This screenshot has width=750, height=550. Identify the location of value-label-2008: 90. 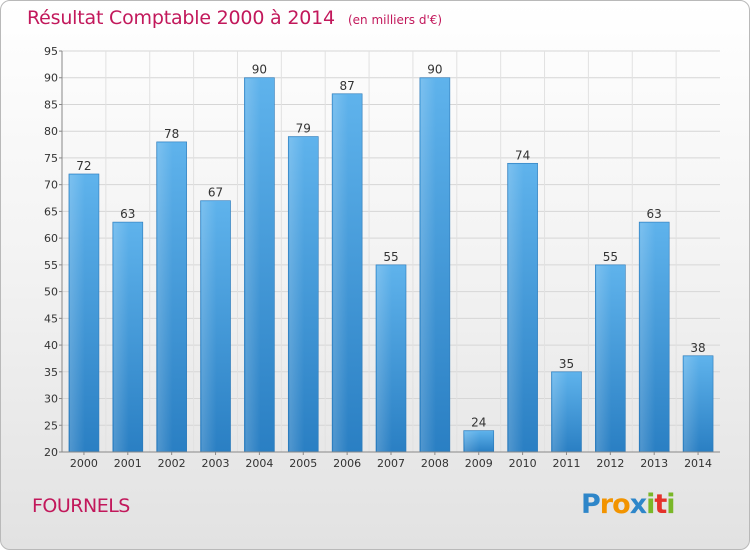
(434, 70).